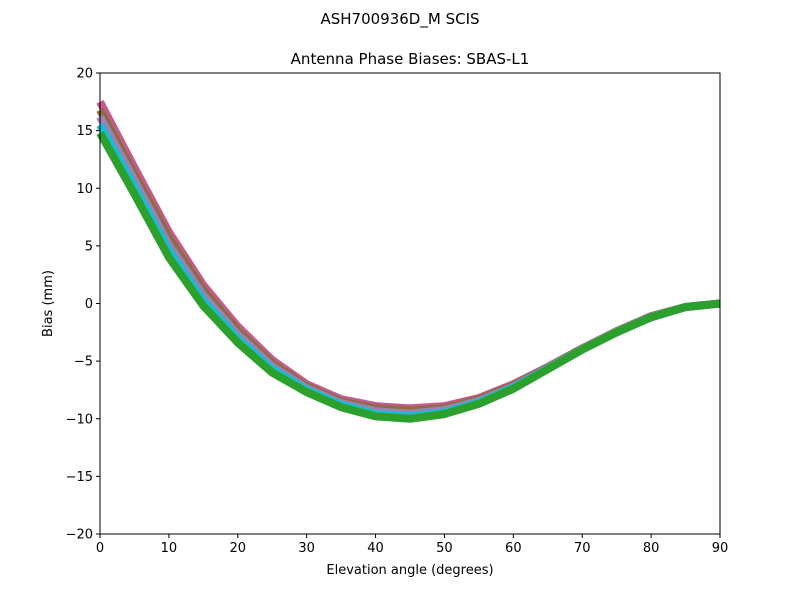 This screenshot has width=800, height=604. Describe the element at coordinates (84, 189) in the screenshot. I see `y-tick-label: 10` at that location.